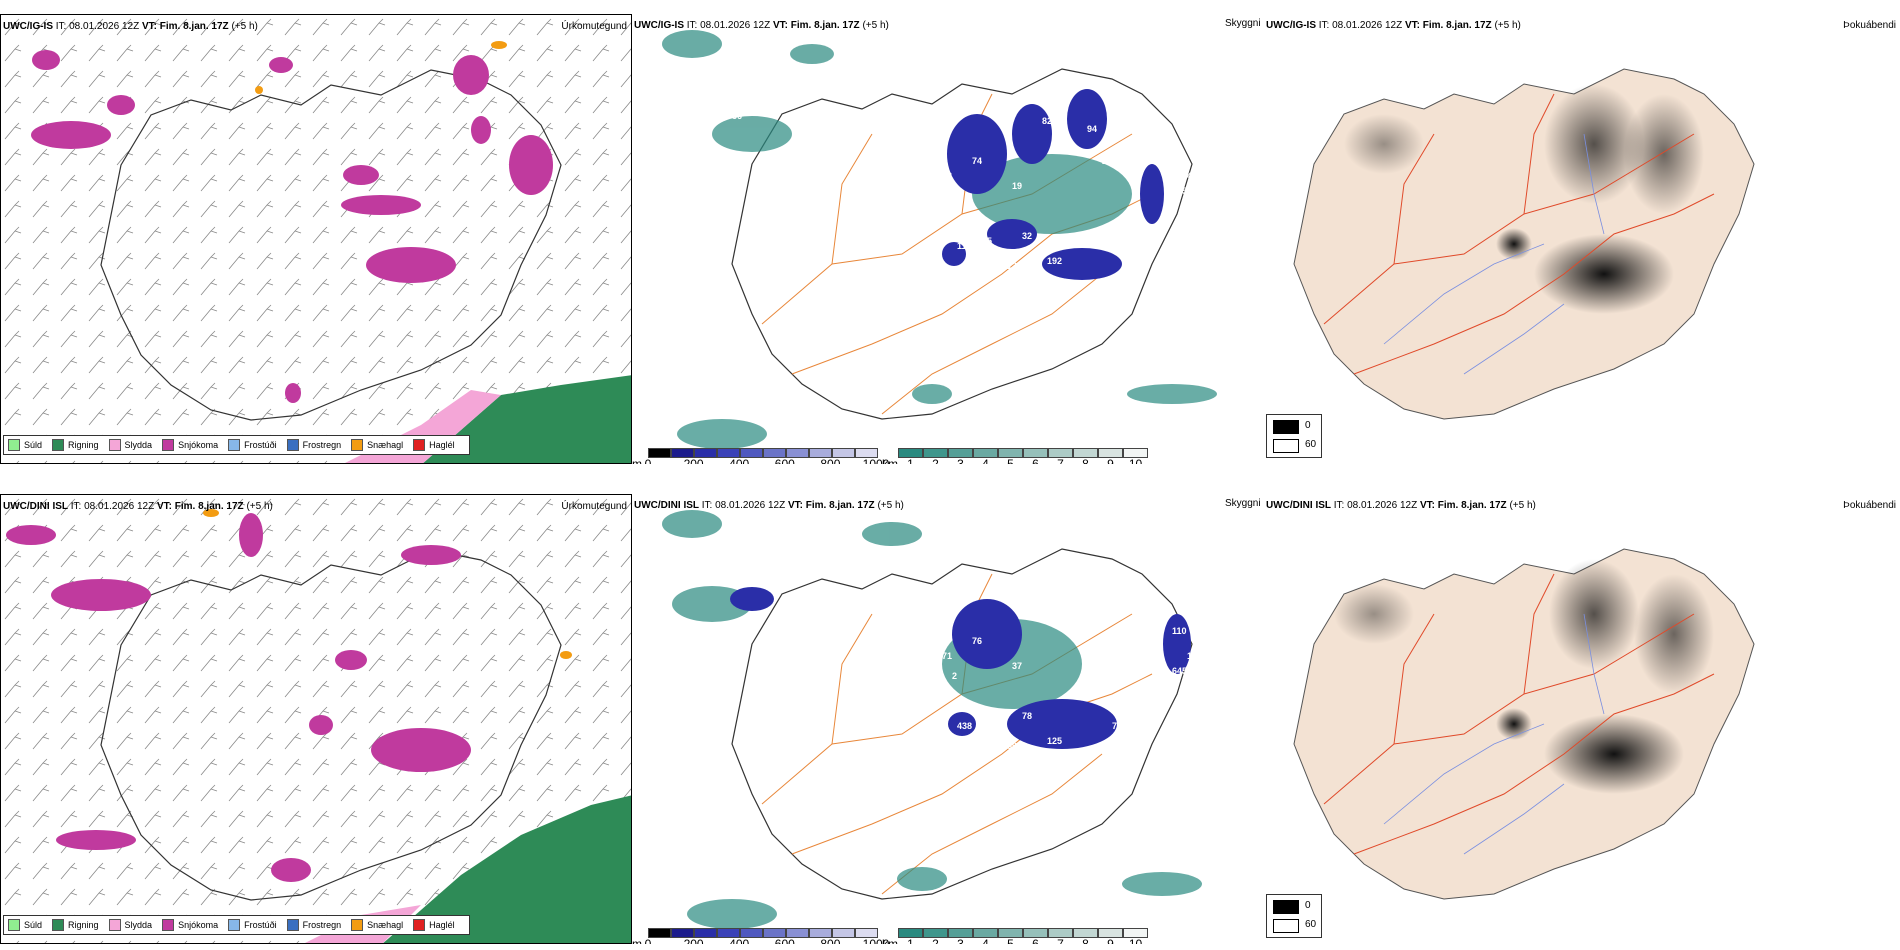 Image resolution: width=1900 pixels, height=950 pixels. I want to click on cloudbase-value-label: 71, so click(947, 656).